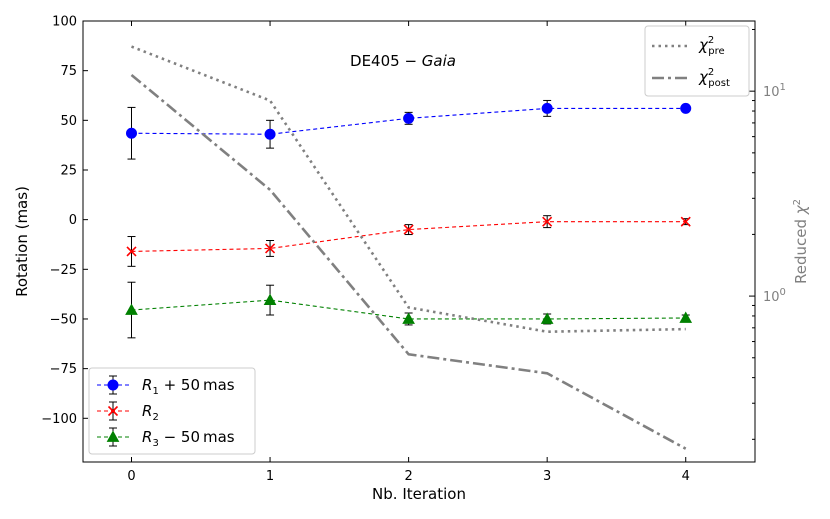 The image size is (830, 519). What do you see at coordinates (408, 476) in the screenshot?
I see `x-tick-label: 2` at bounding box center [408, 476].